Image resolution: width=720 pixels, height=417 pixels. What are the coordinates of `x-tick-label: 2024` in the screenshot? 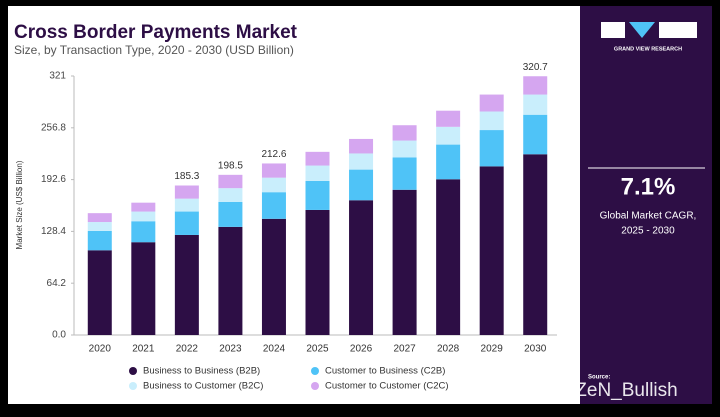 It's located at (274, 349).